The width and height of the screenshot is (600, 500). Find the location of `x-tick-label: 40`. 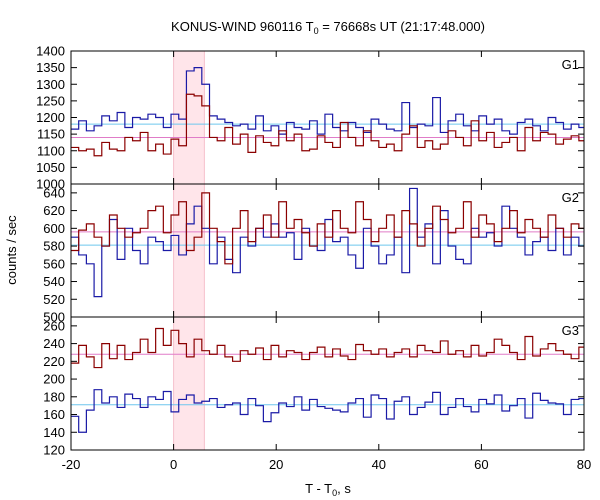

x-tick-label: 40 is located at coordinates (379, 464).